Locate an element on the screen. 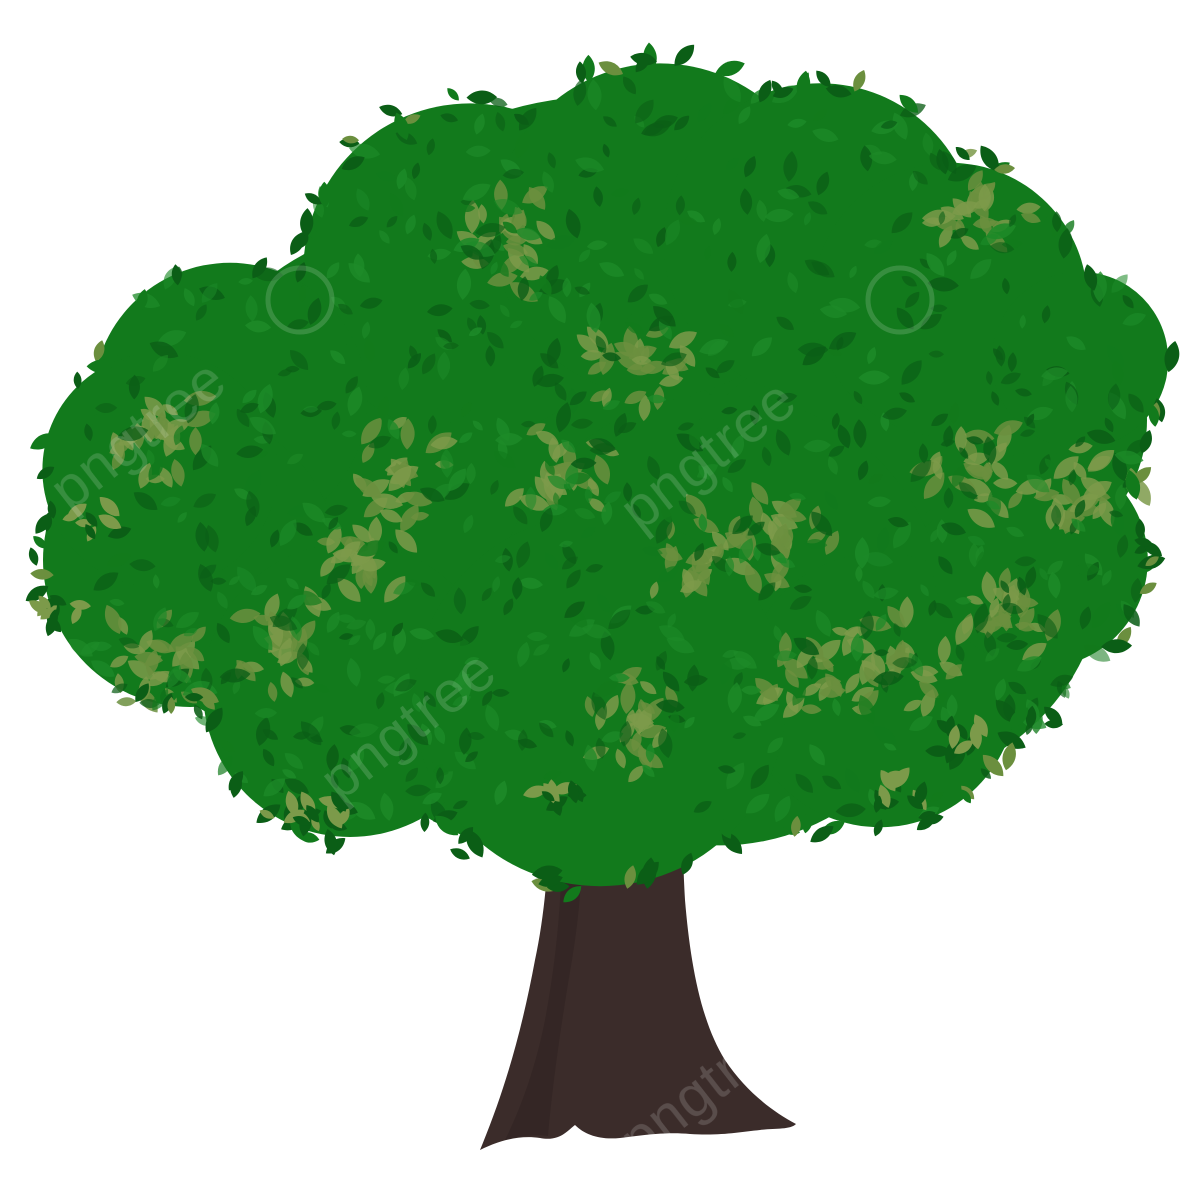 The width and height of the screenshot is (1200, 1200). watermark-logo-icon is located at coordinates (300, 300).